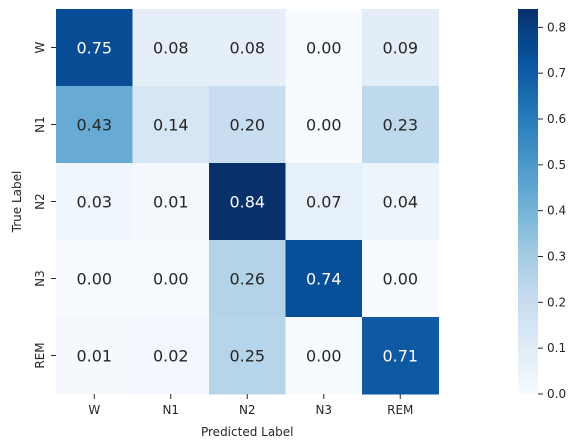 This screenshot has width=575, height=448. I want to click on cell-value-label: 0.02, so click(171, 356).